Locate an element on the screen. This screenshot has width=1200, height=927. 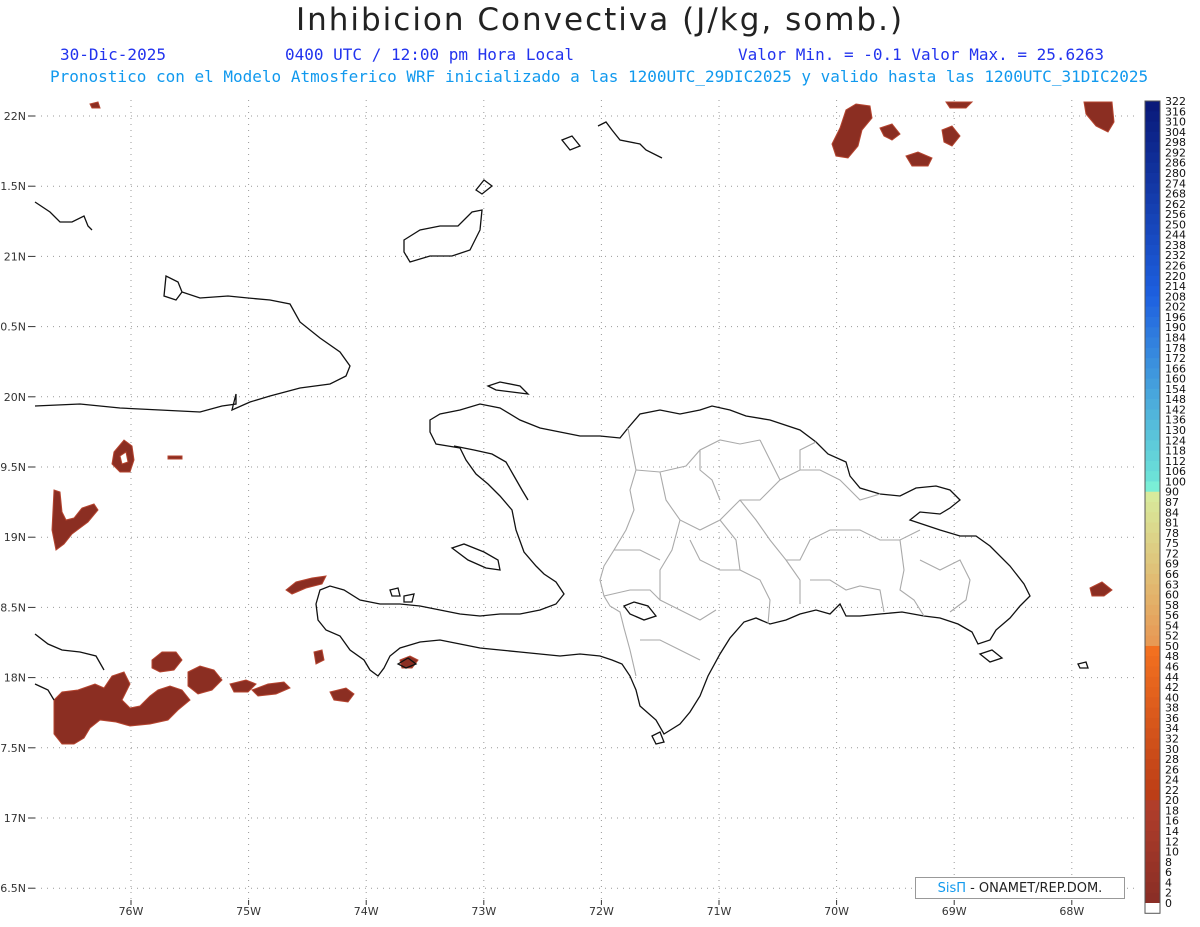
cin-area-sw-jamaica-region is located at coordinates (122, 708).